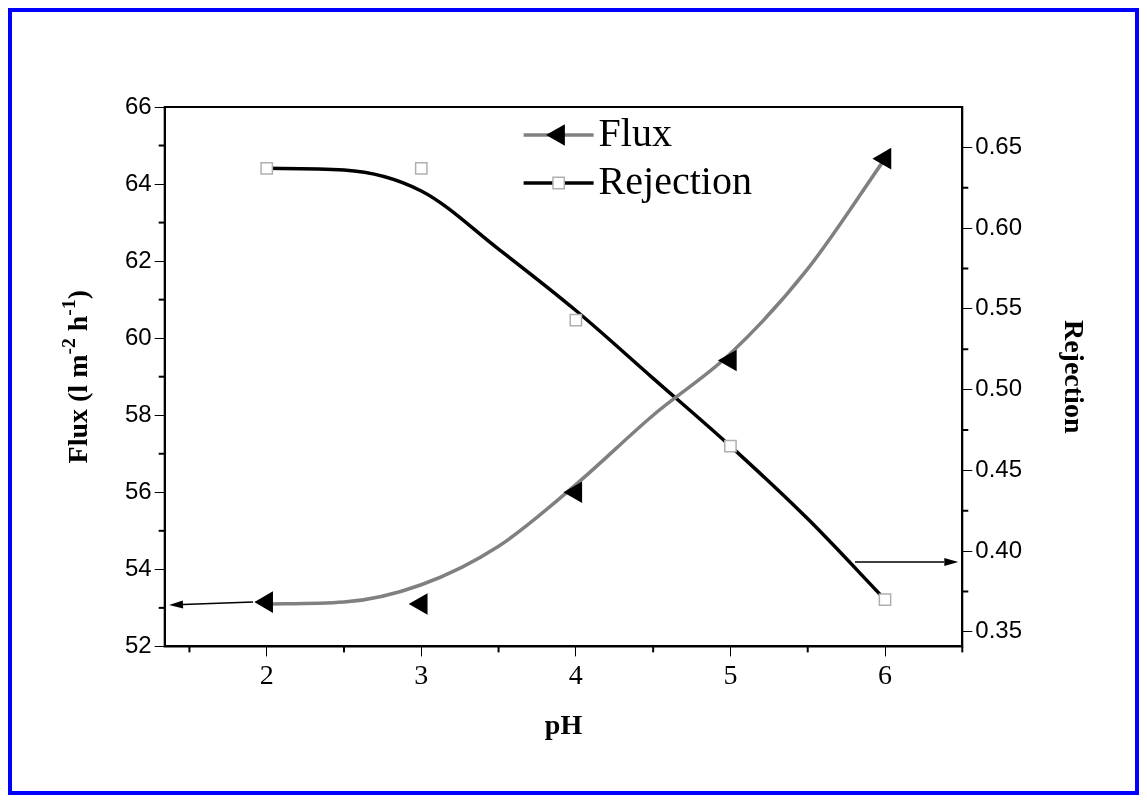  What do you see at coordinates (138, 336) in the screenshot?
I see `y-tick-label: 60` at bounding box center [138, 336].